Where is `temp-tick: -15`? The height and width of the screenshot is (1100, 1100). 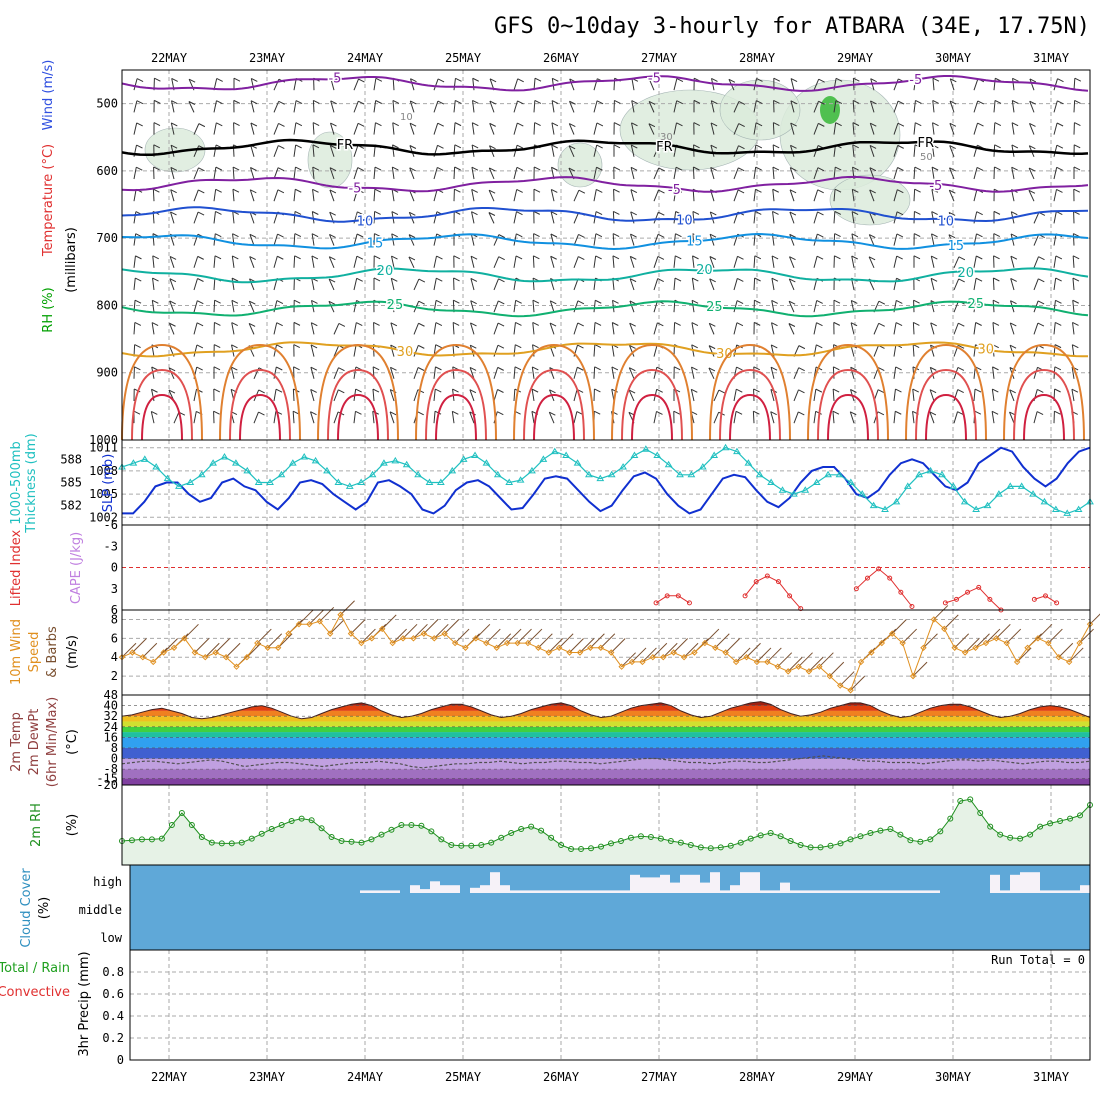 temp-tick: -15 is located at coordinates (107, 778).